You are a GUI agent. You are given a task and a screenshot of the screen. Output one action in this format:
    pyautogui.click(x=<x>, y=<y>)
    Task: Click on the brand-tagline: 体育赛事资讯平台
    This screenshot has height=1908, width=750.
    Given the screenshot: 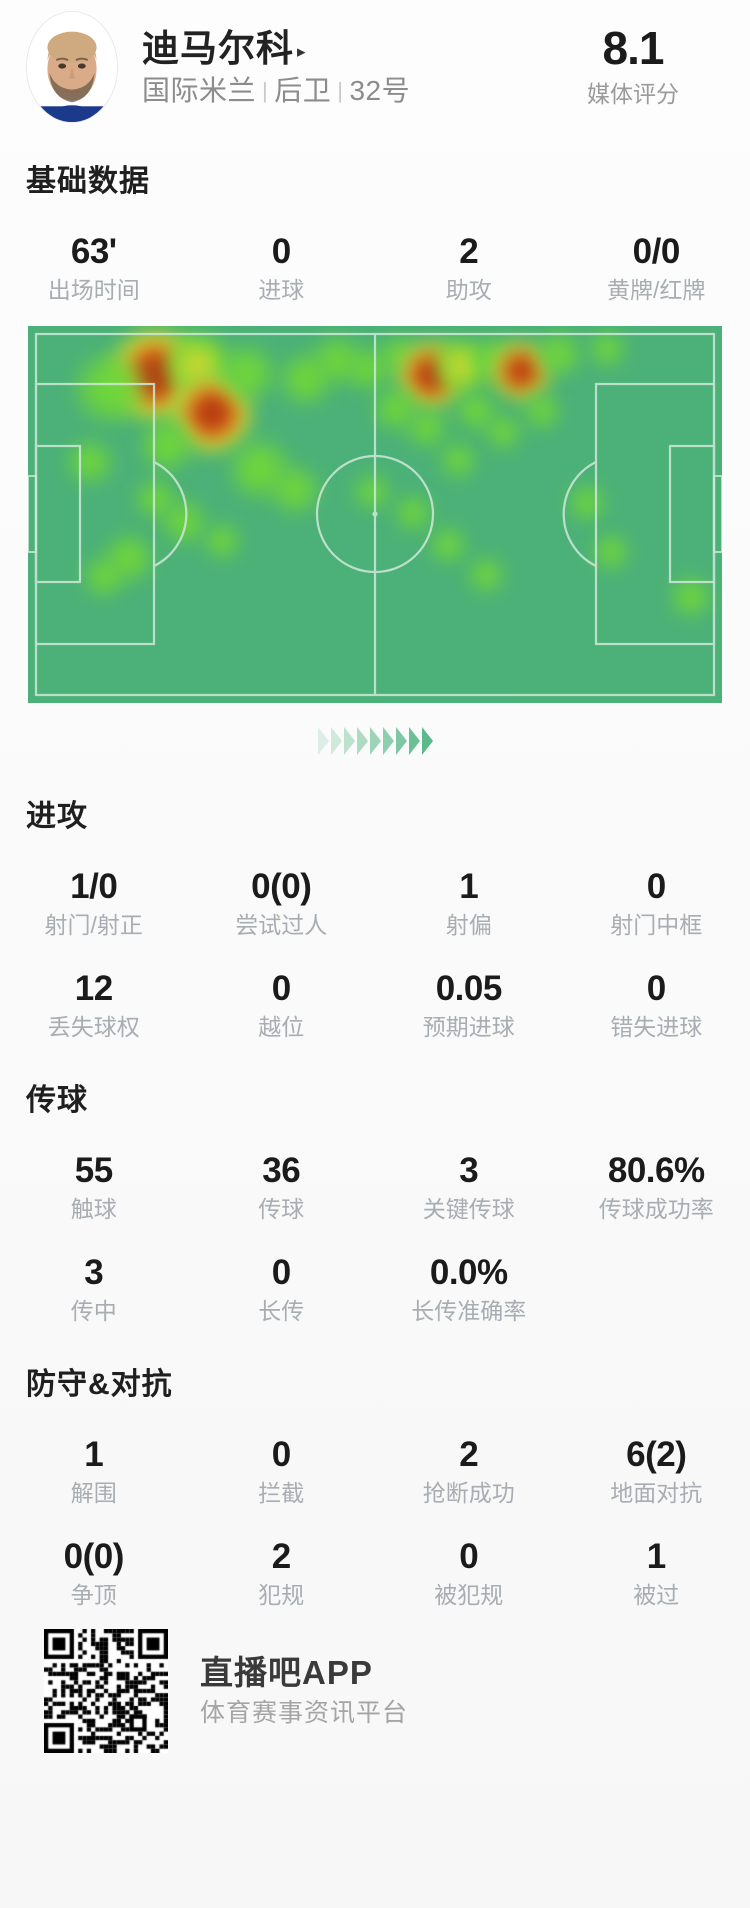 What is the action you would take?
    pyautogui.click(x=304, y=1713)
    